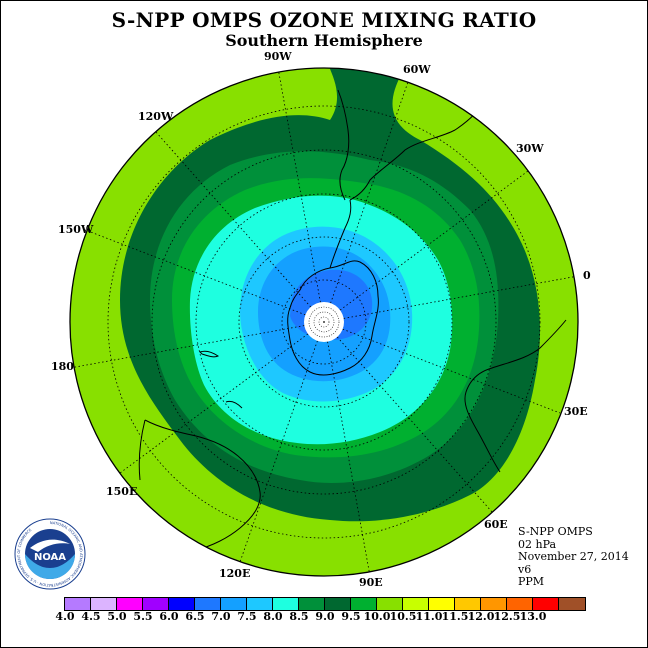 Image resolution: width=648 pixels, height=648 pixels. What do you see at coordinates (221, 616) in the screenshot?
I see `color-bar-label: 7.0` at bounding box center [221, 616].